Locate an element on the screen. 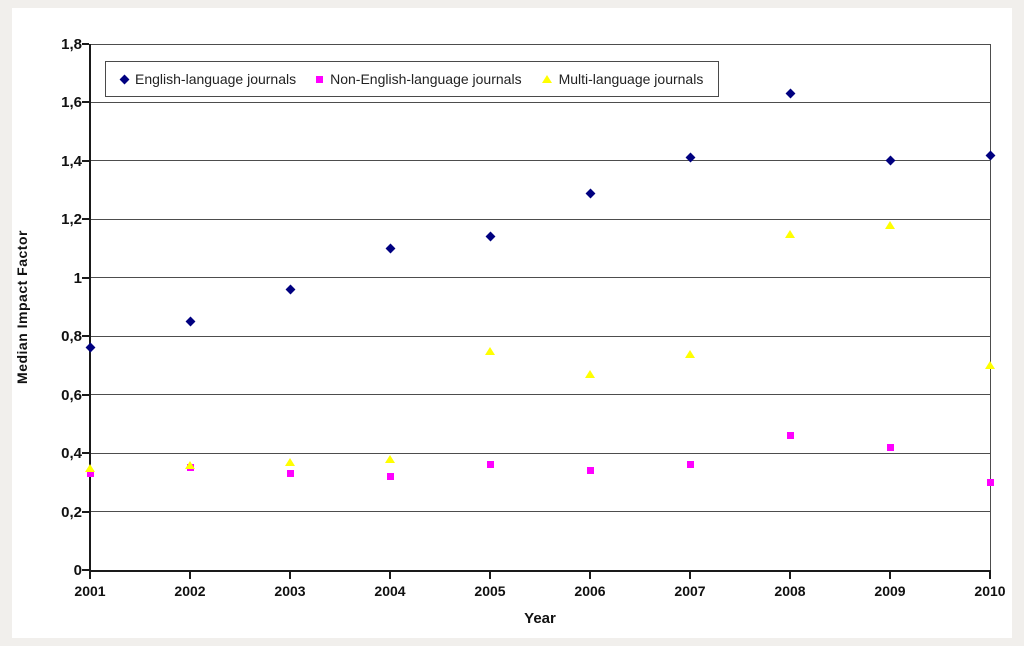 The width and height of the screenshot is (1024, 646). y-axis-tick-label: 0,6 is located at coordinates (71, 395).